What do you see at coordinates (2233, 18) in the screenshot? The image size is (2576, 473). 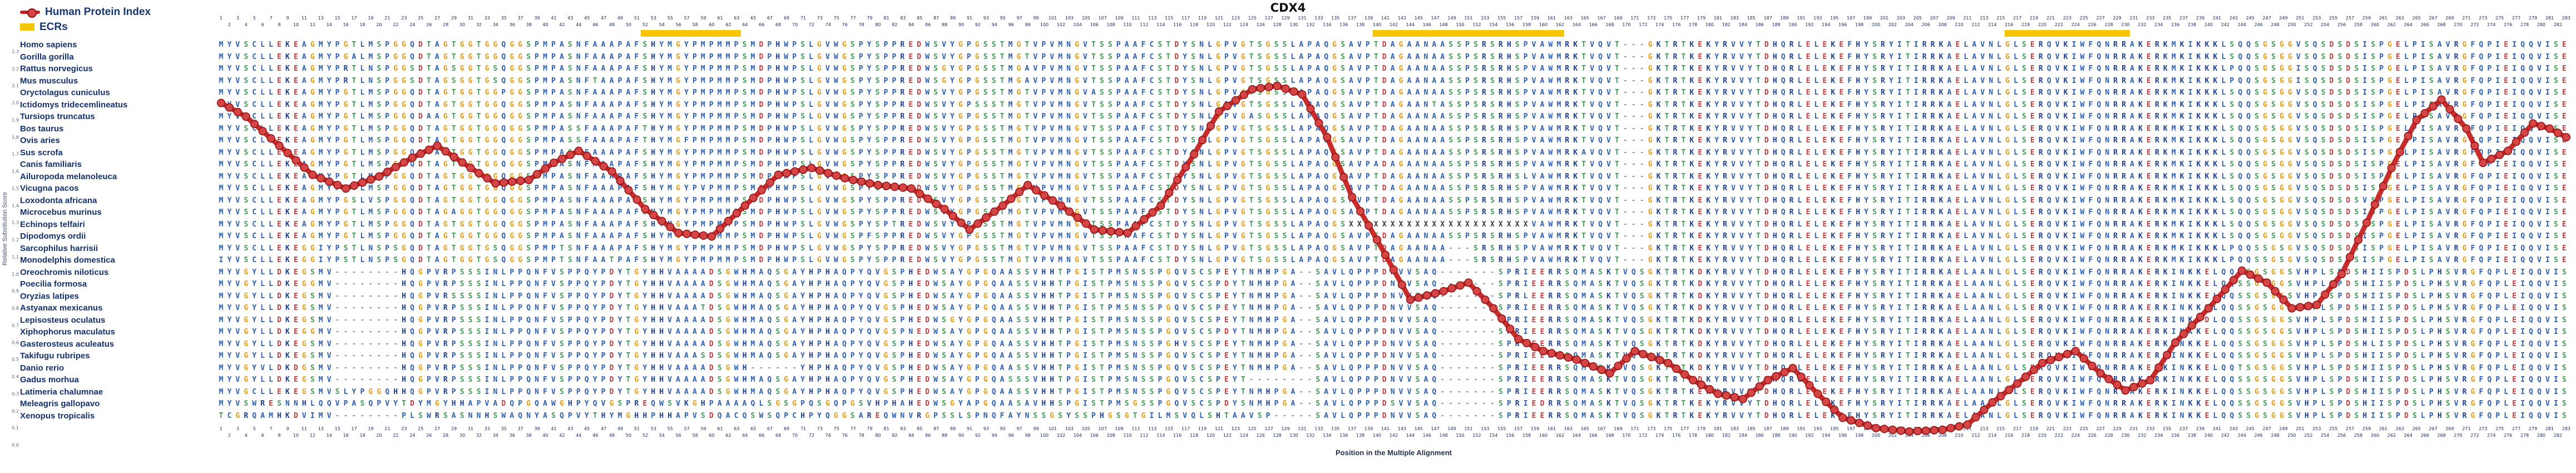 I see `top-ruler-number: 243` at bounding box center [2233, 18].